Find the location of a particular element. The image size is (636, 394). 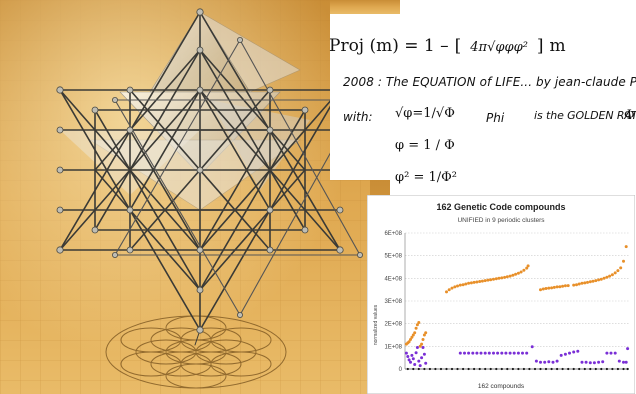

chart-marks is located at coordinates (517, 308).